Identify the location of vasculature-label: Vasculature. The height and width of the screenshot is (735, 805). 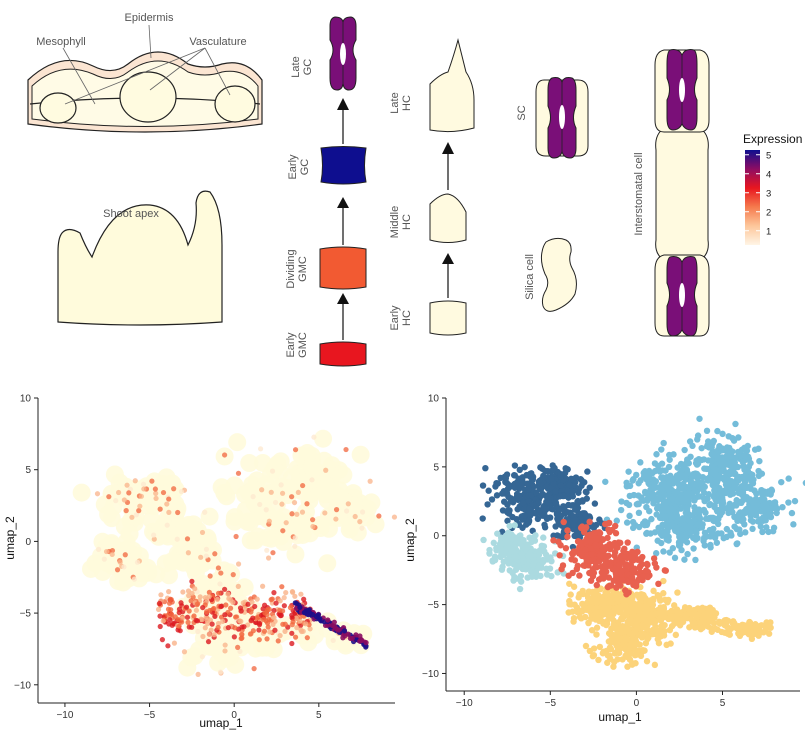
(217, 42).